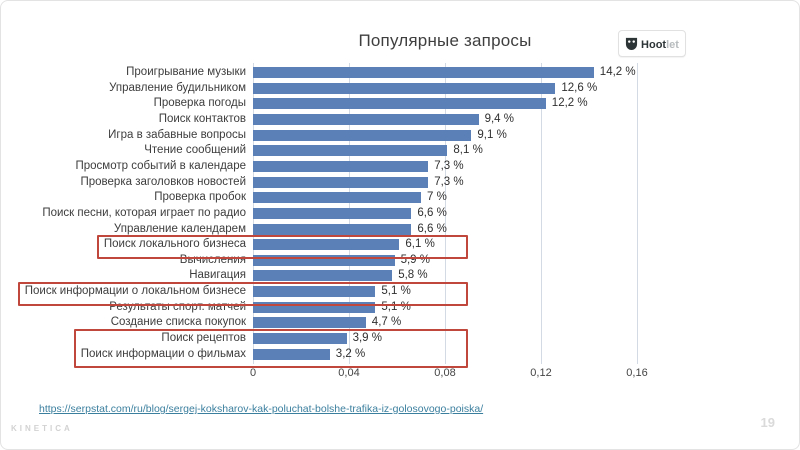 This screenshot has height=450, width=800. I want to click on bar-value-label: 9,4 %, so click(499, 118).